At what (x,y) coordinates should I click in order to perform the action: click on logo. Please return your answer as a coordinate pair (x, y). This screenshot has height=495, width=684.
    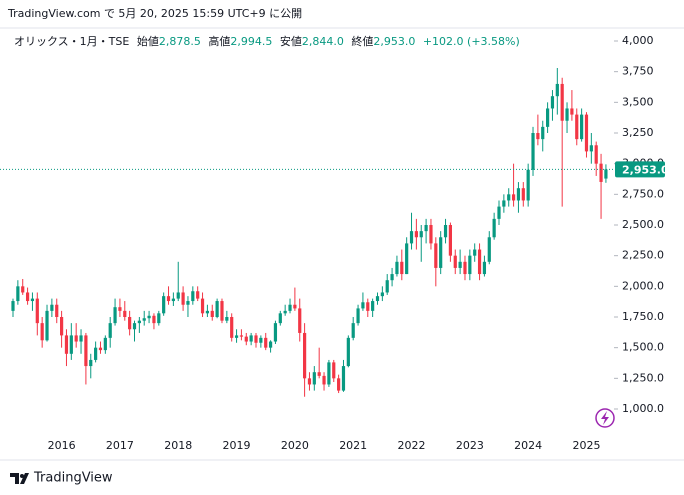
    Looking at the image, I should click on (19, 478).